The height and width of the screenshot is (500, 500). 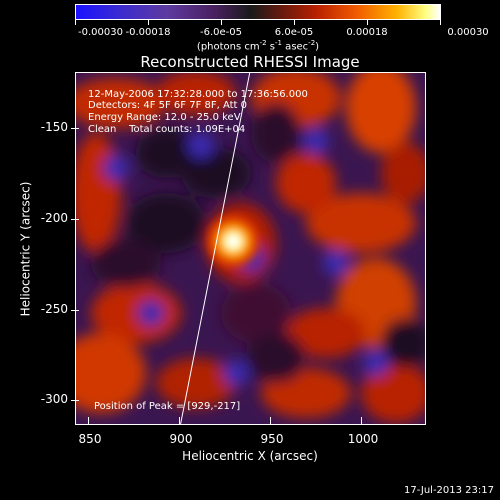 What do you see at coordinates (221, 32) in the screenshot?
I see `colorbar-tick-label: -6.0e-05` at bounding box center [221, 32].